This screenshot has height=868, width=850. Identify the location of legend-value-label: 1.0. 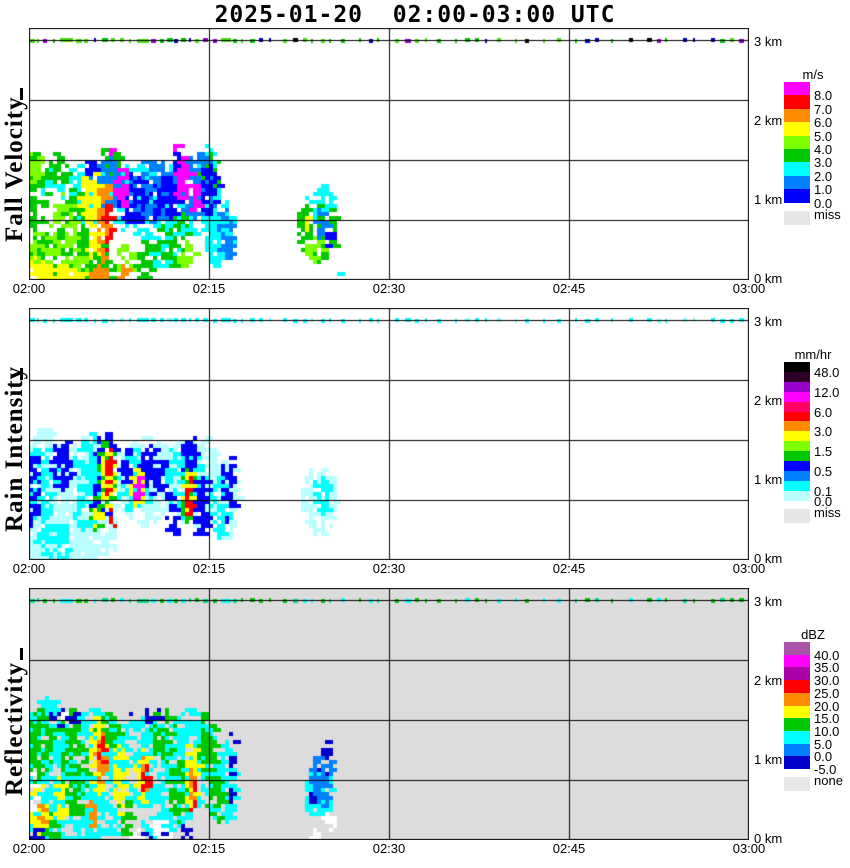
(823, 190).